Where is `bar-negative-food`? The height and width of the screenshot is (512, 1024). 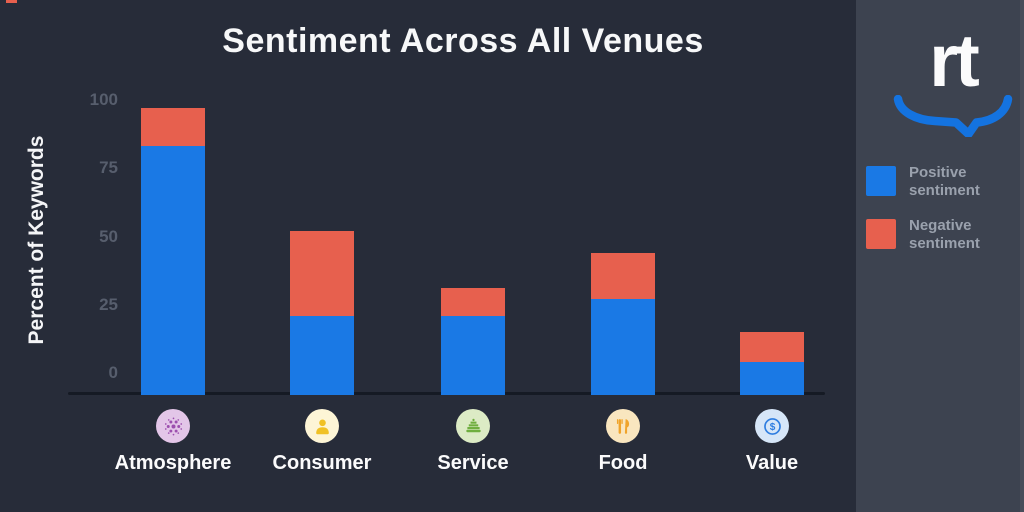
bar-negative-food is located at coordinates (623, 276).